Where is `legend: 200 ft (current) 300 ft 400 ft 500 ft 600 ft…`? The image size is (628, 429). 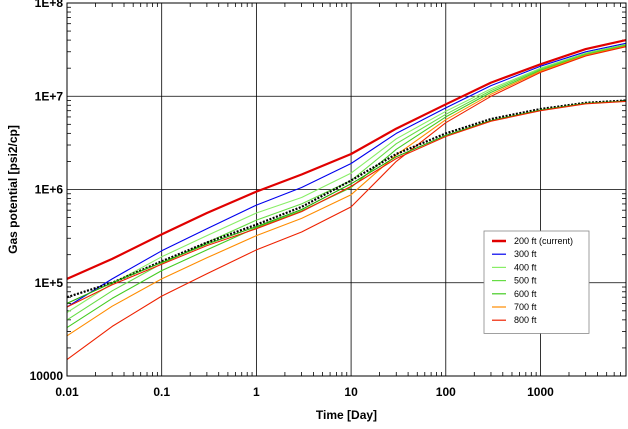 legend: 200 ft (current) 300 ft 400 ft 500 ft 600 ft… is located at coordinates (536, 282).